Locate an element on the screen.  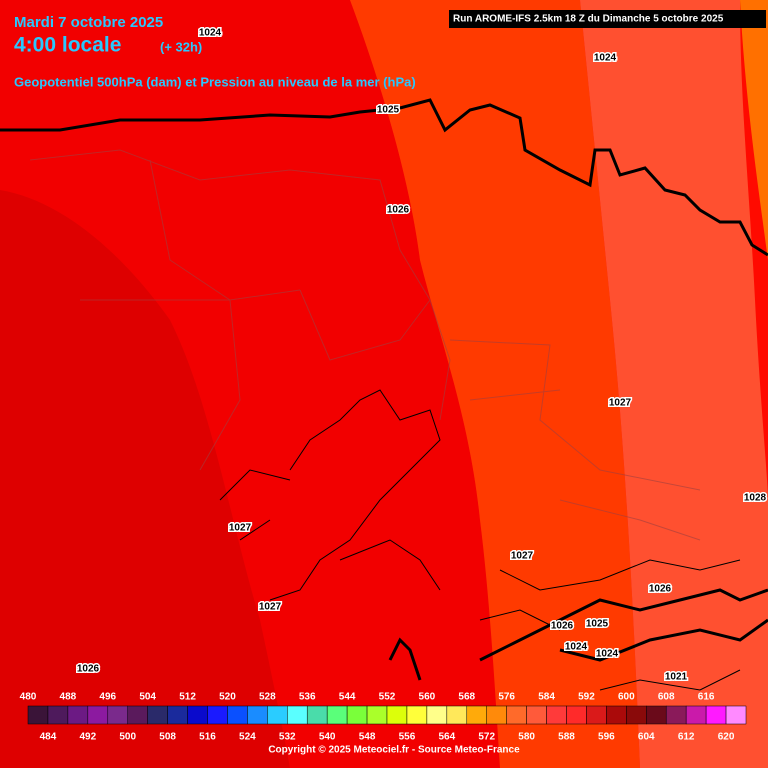
time: 4:00 locale is located at coordinates (67, 45).